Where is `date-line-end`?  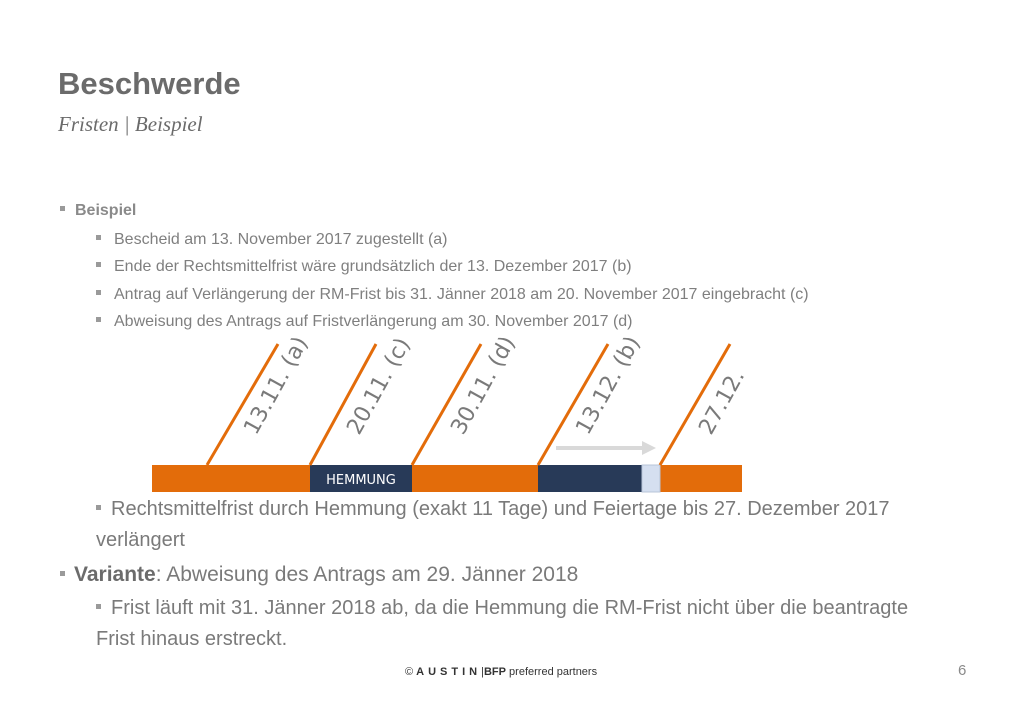
date-line-end is located at coordinates (695, 404).